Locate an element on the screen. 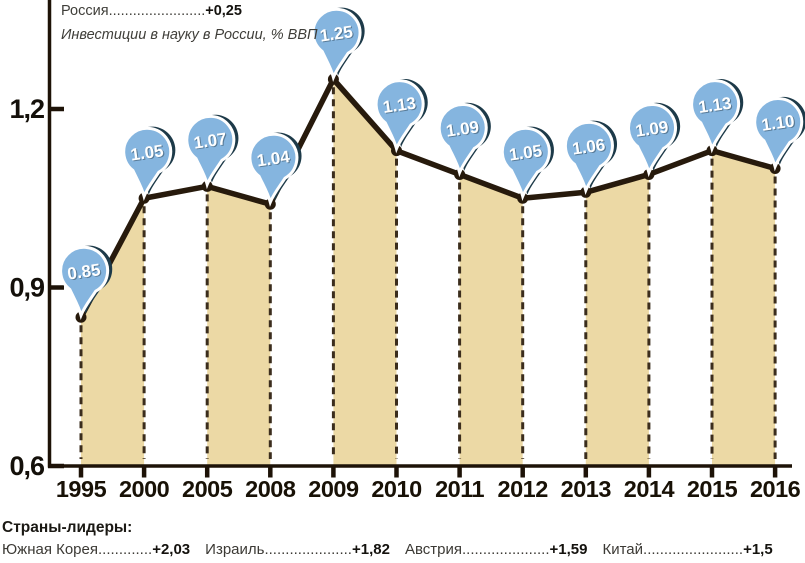 This screenshot has height=563, width=805. value-pin-2005: 1.071.07 is located at coordinates (212, 152).